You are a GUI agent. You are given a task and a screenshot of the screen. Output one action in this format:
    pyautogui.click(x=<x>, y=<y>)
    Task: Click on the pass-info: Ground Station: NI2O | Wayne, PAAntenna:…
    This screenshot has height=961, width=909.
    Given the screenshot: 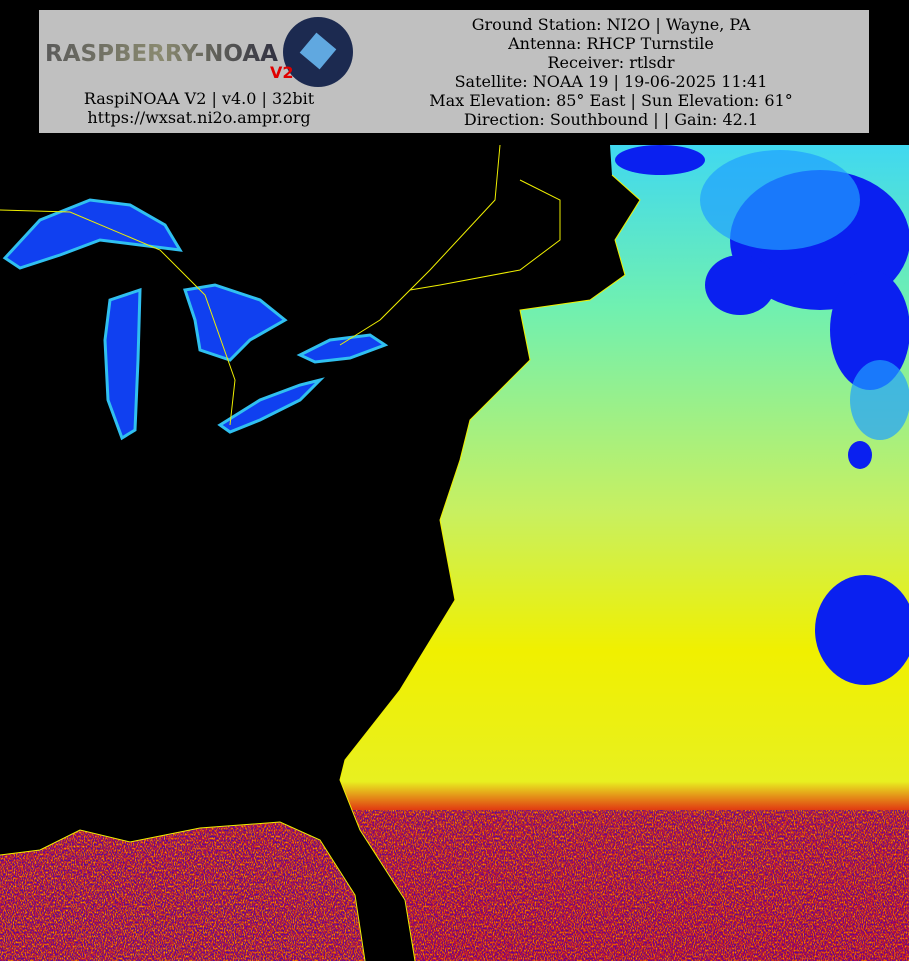 What is the action you would take?
    pyautogui.click(x=611, y=72)
    